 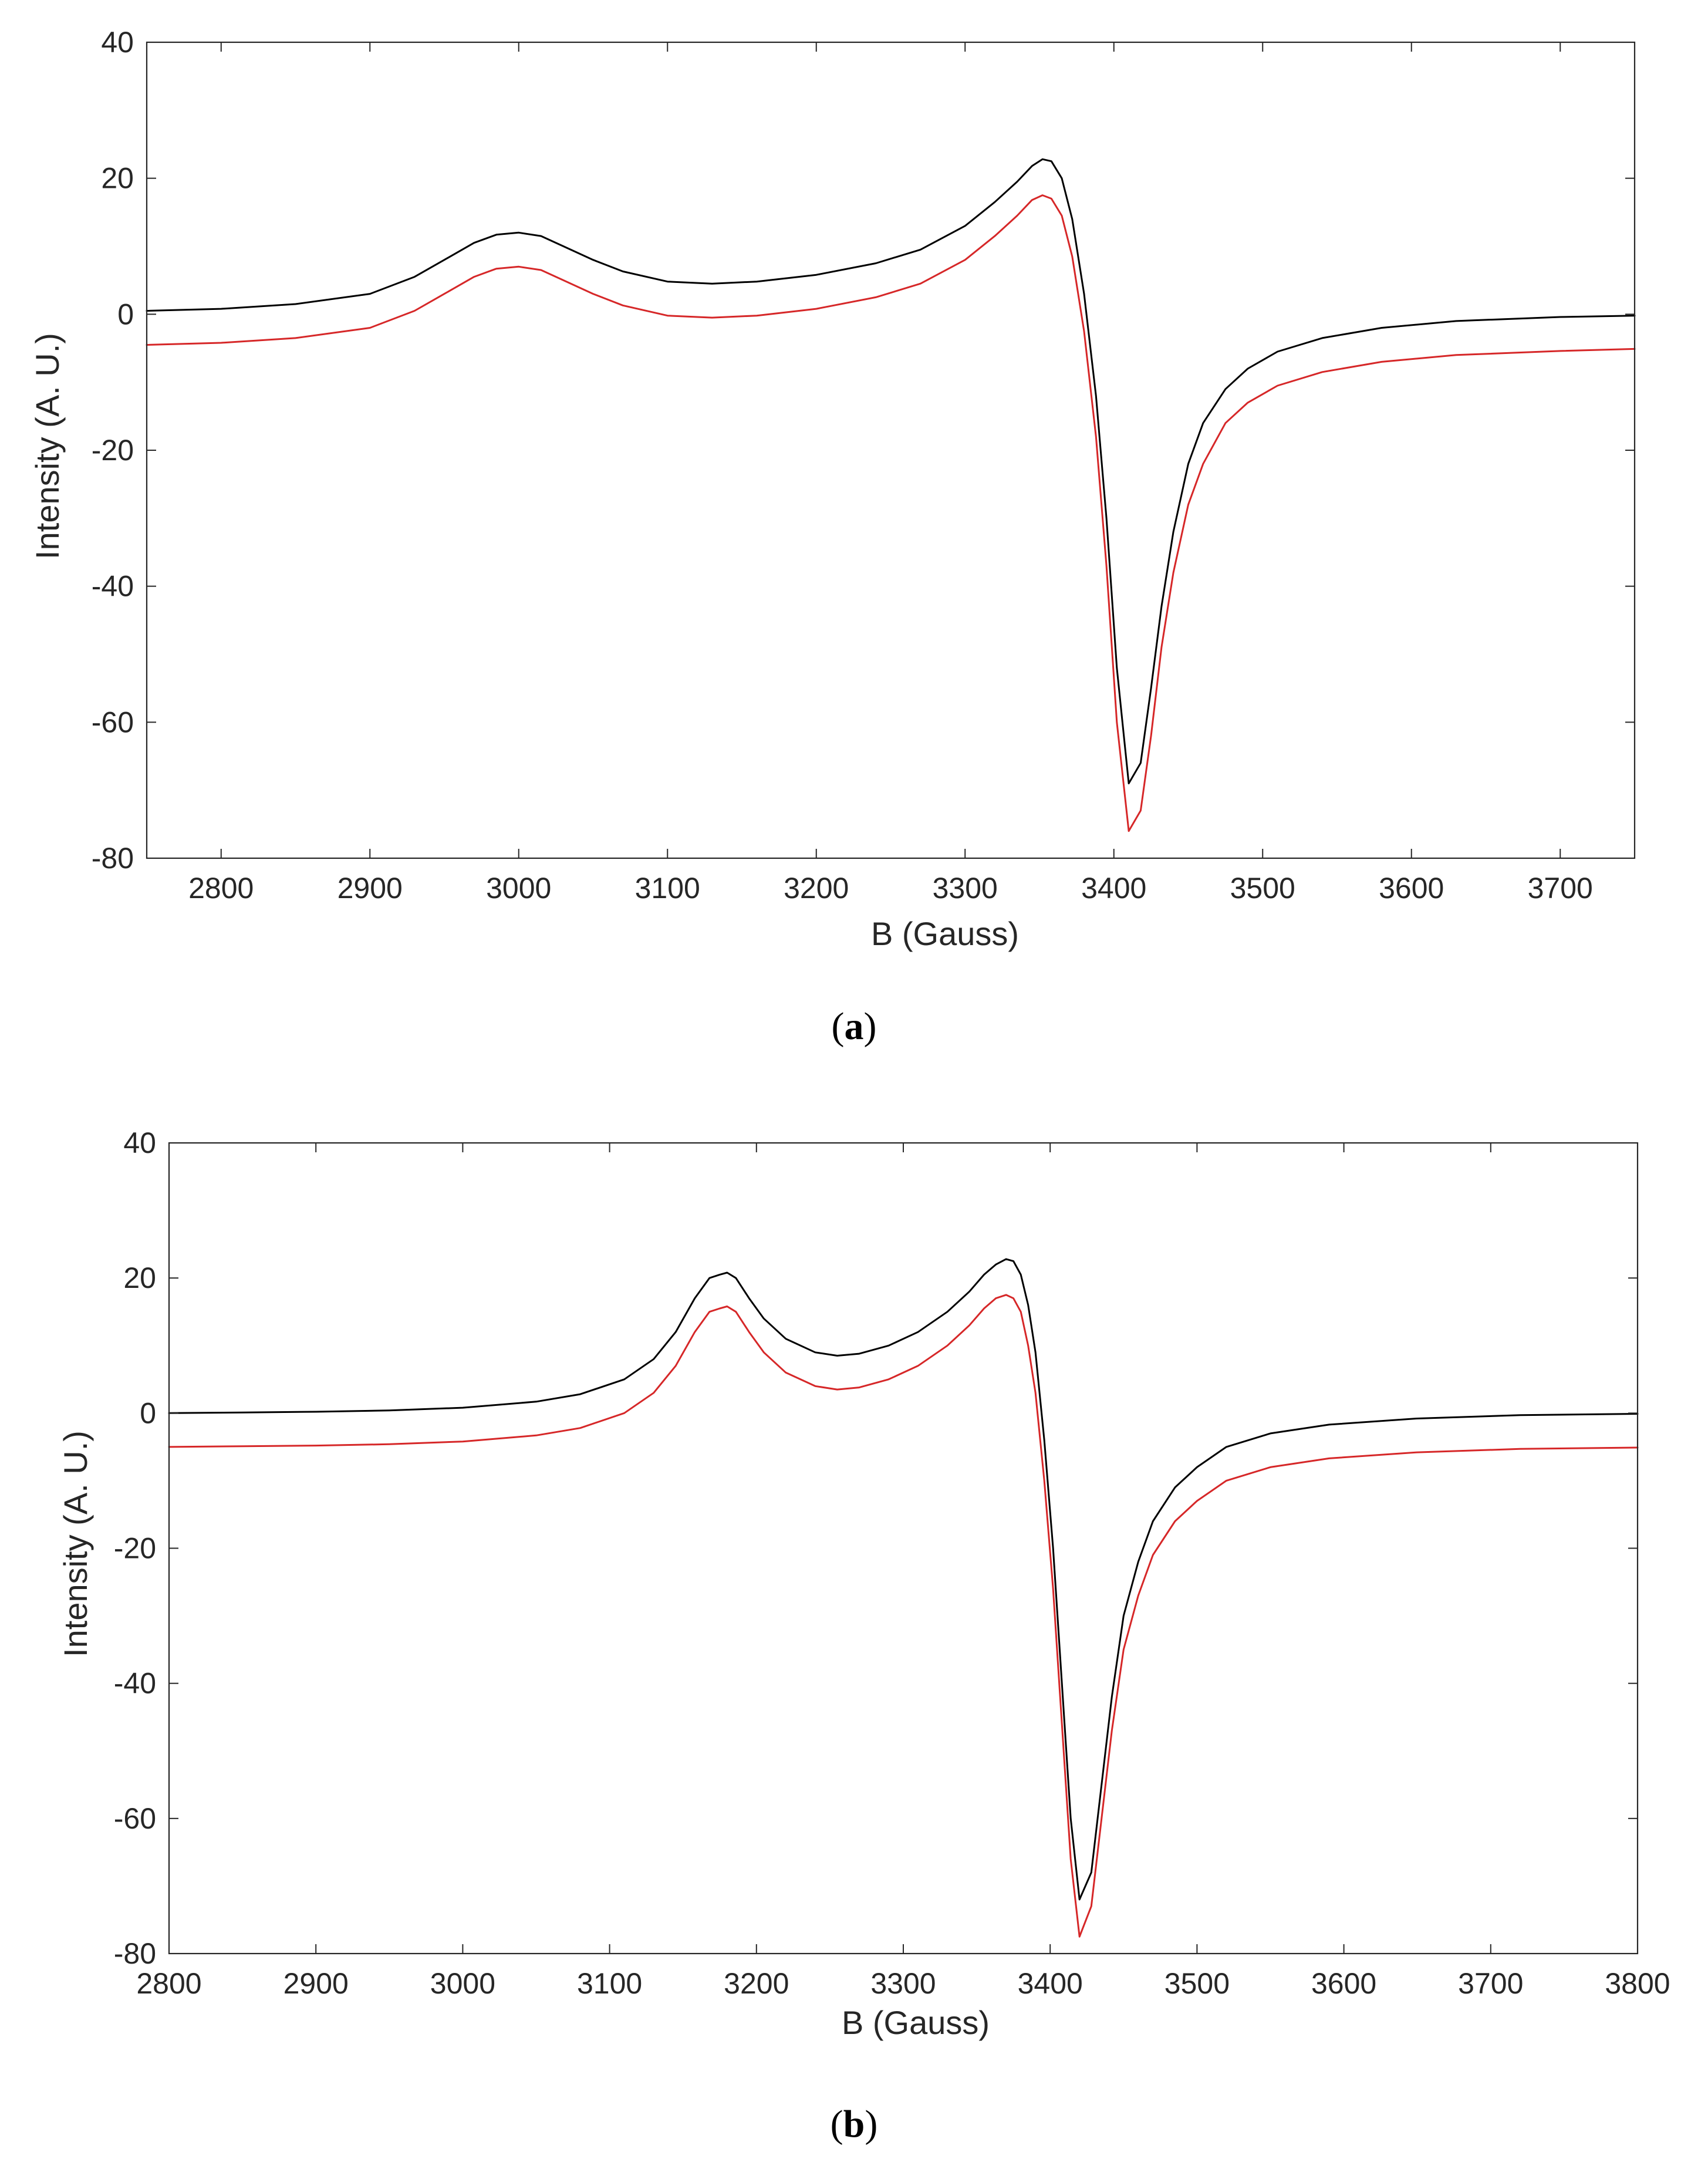 What do you see at coordinates (945, 934) in the screenshot?
I see `x-axis-label-a: B (Gauss)` at bounding box center [945, 934].